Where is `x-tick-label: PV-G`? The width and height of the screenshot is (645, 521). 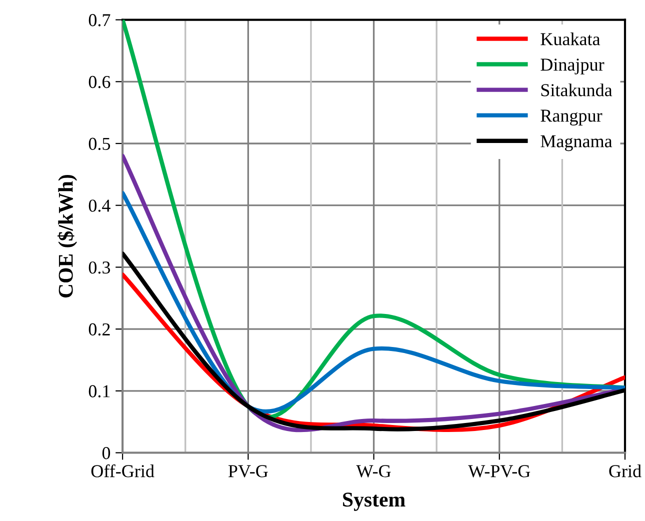
x-tick-label: PV-G is located at coordinates (248, 471).